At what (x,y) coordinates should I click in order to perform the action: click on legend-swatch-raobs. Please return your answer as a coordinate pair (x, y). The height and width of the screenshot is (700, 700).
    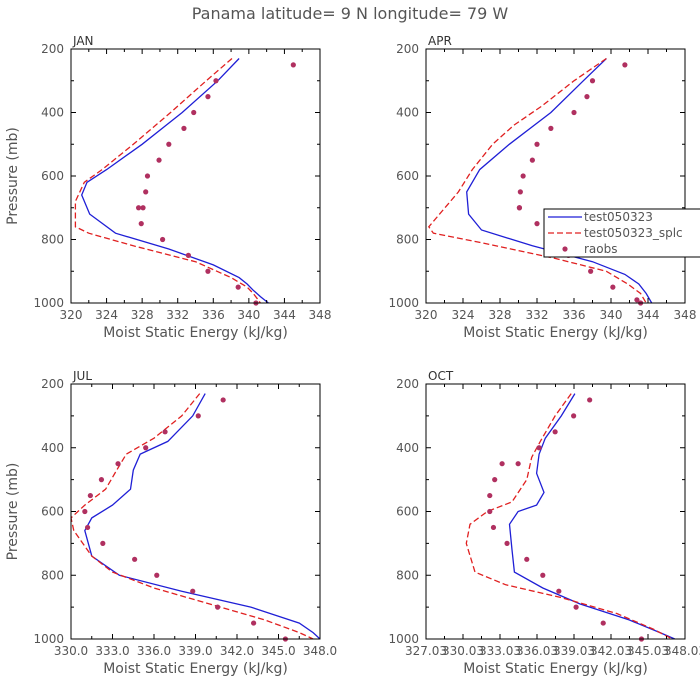
    Looking at the image, I should click on (565, 249).